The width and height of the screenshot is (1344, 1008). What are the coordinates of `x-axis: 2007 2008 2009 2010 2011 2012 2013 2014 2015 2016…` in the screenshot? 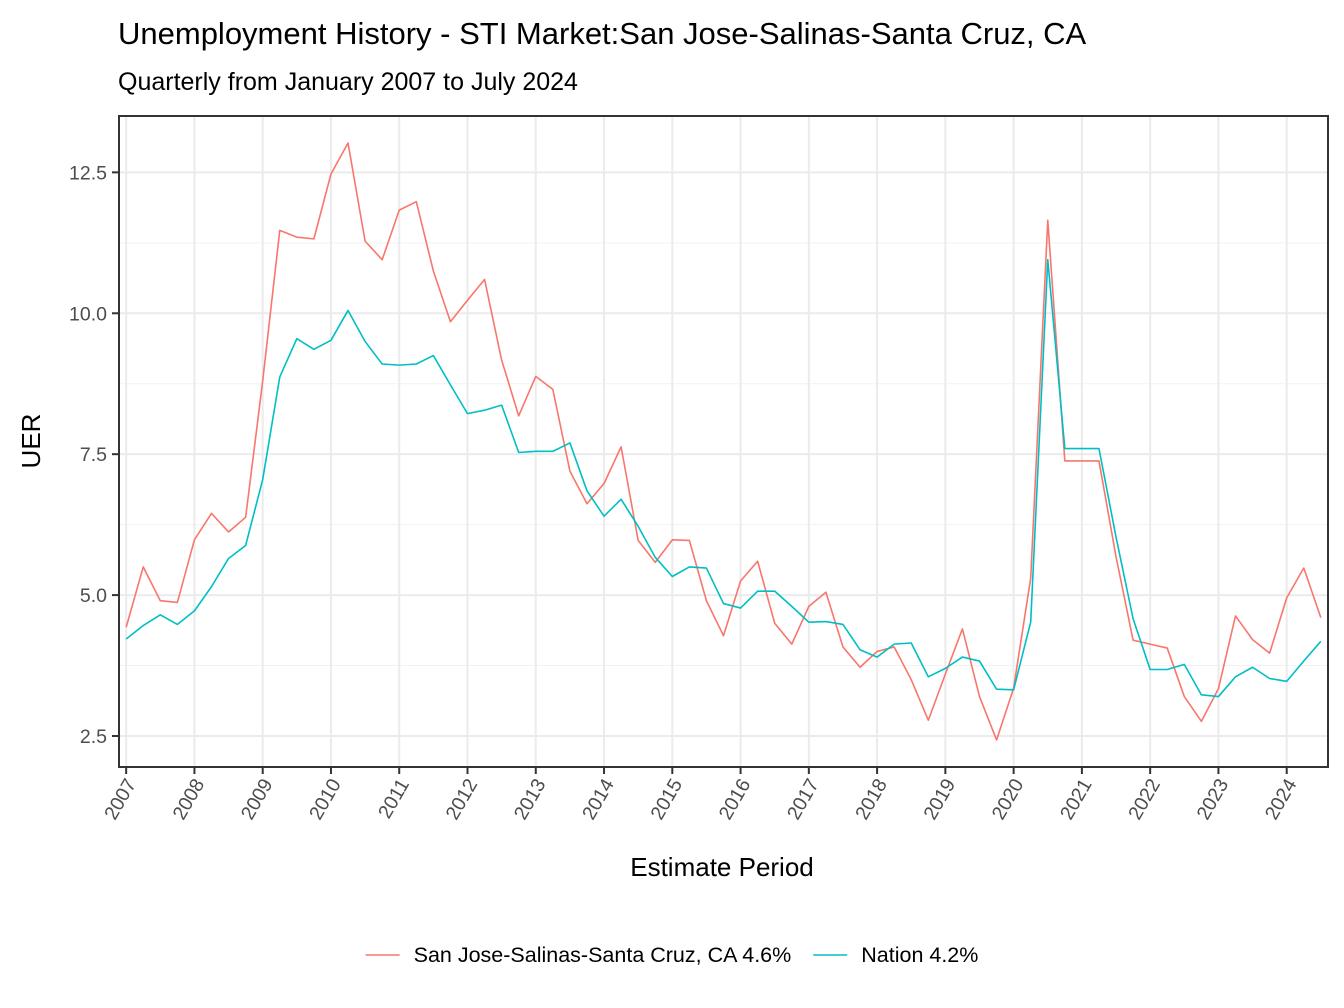 It's located at (701, 795).